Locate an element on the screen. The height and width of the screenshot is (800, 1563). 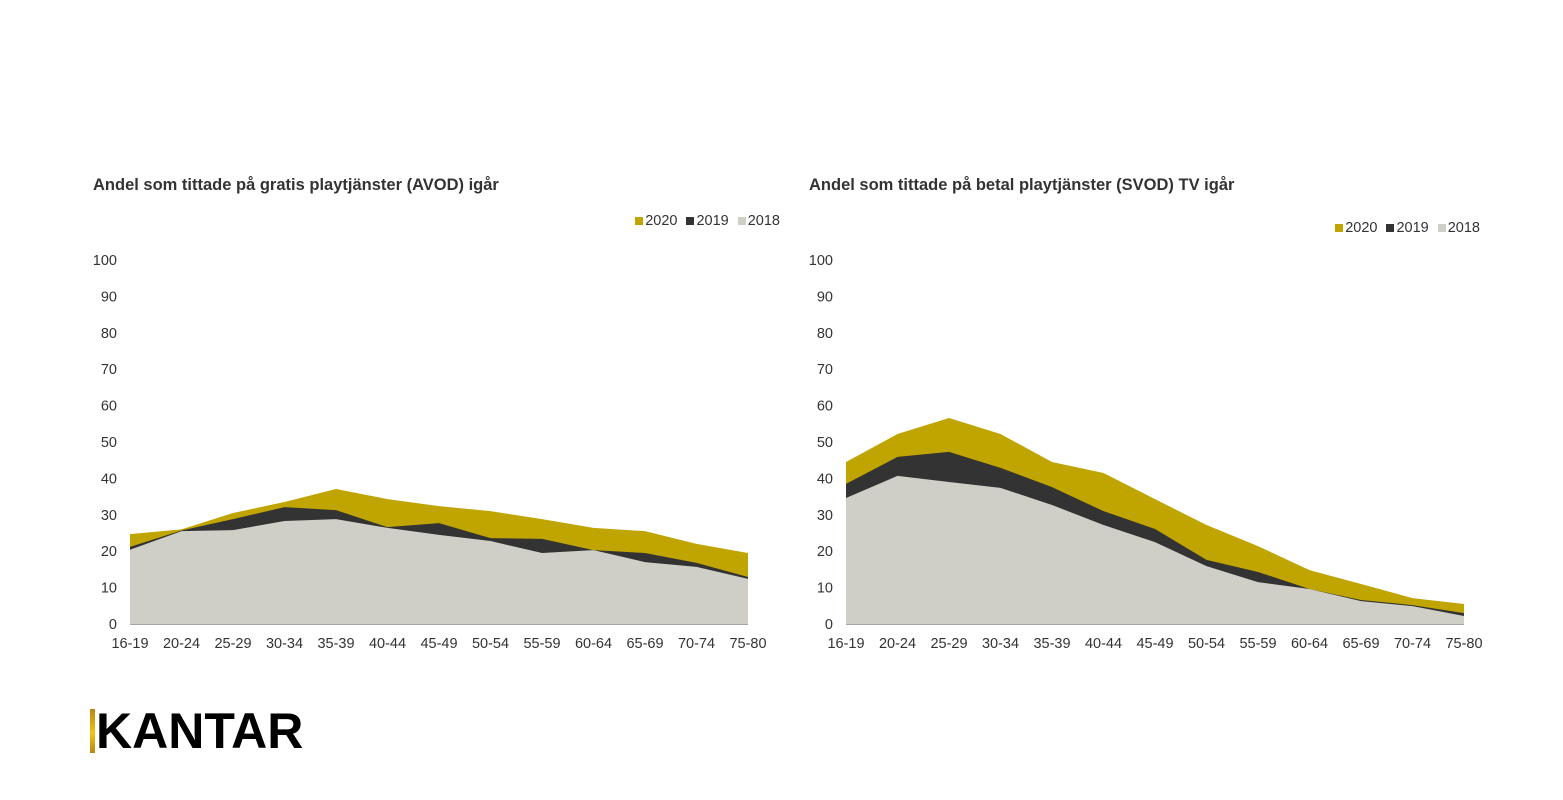
logo-text: KANTAR is located at coordinates (200, 731).